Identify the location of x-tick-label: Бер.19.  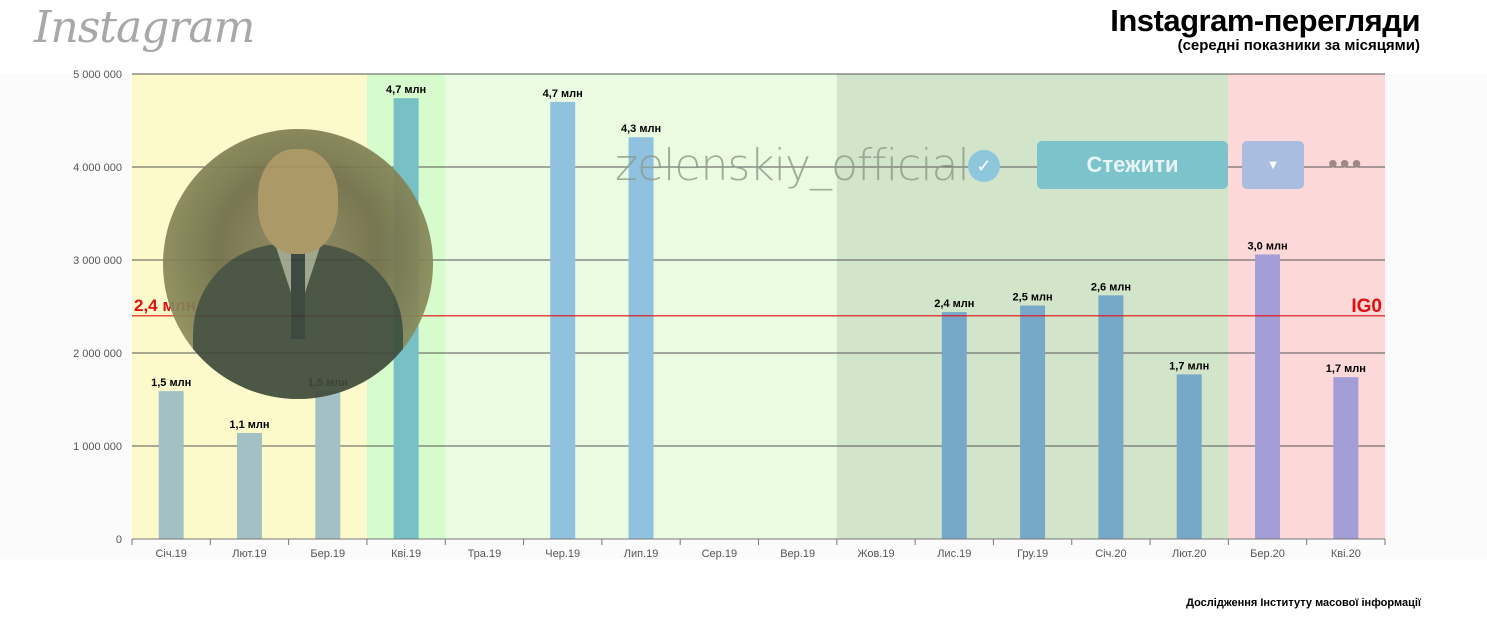
(327, 554).